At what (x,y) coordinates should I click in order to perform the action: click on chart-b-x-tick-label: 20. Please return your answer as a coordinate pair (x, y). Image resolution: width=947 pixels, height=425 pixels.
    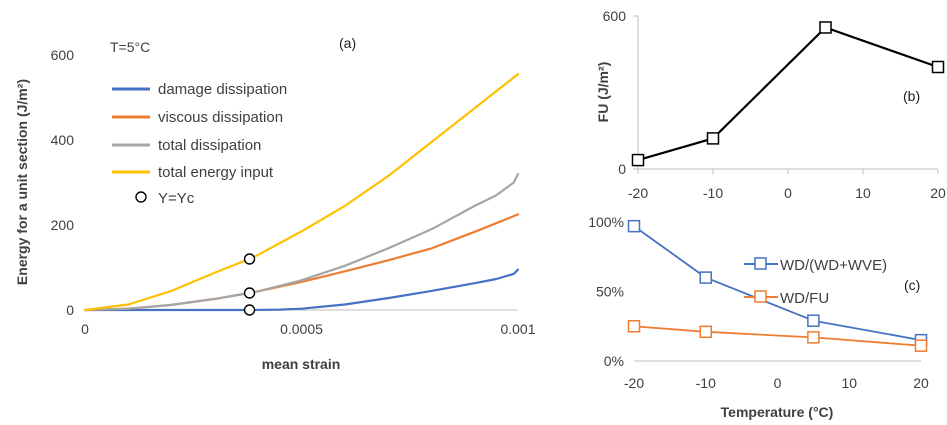
    Looking at the image, I should click on (938, 193).